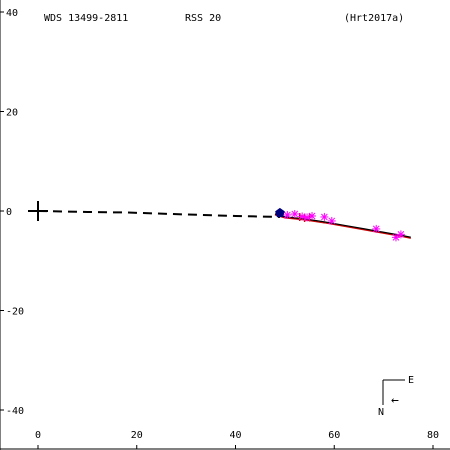 The image size is (450, 450). I want to click on y-tick-label: 40, so click(12, 13).